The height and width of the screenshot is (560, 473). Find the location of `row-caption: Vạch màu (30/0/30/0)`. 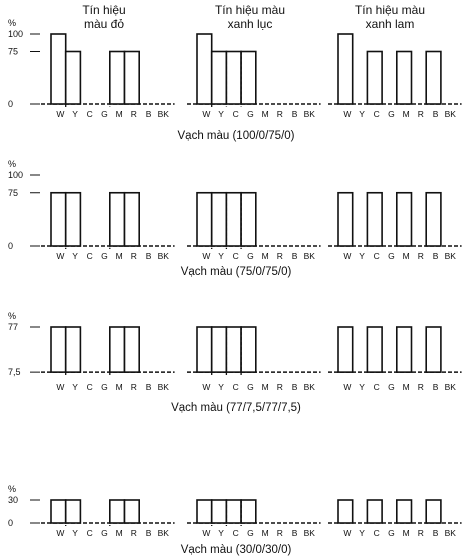

row-caption: Vạch màu (30/0/30/0) is located at coordinates (236, 550).